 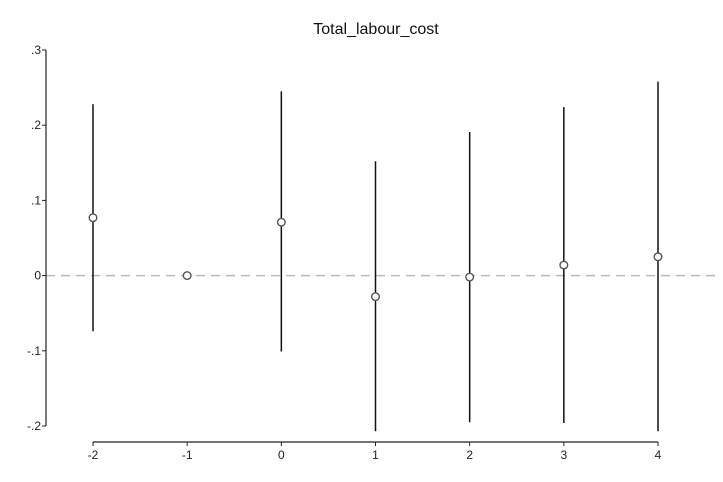 I want to click on y-tick-label: .1, so click(x=36, y=200).